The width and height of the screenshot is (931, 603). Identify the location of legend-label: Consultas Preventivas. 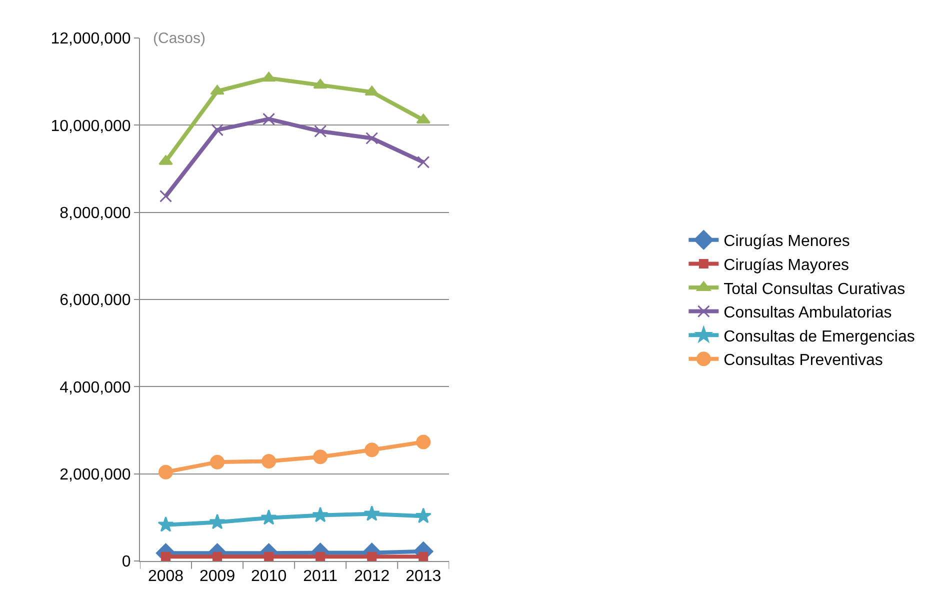
(803, 361).